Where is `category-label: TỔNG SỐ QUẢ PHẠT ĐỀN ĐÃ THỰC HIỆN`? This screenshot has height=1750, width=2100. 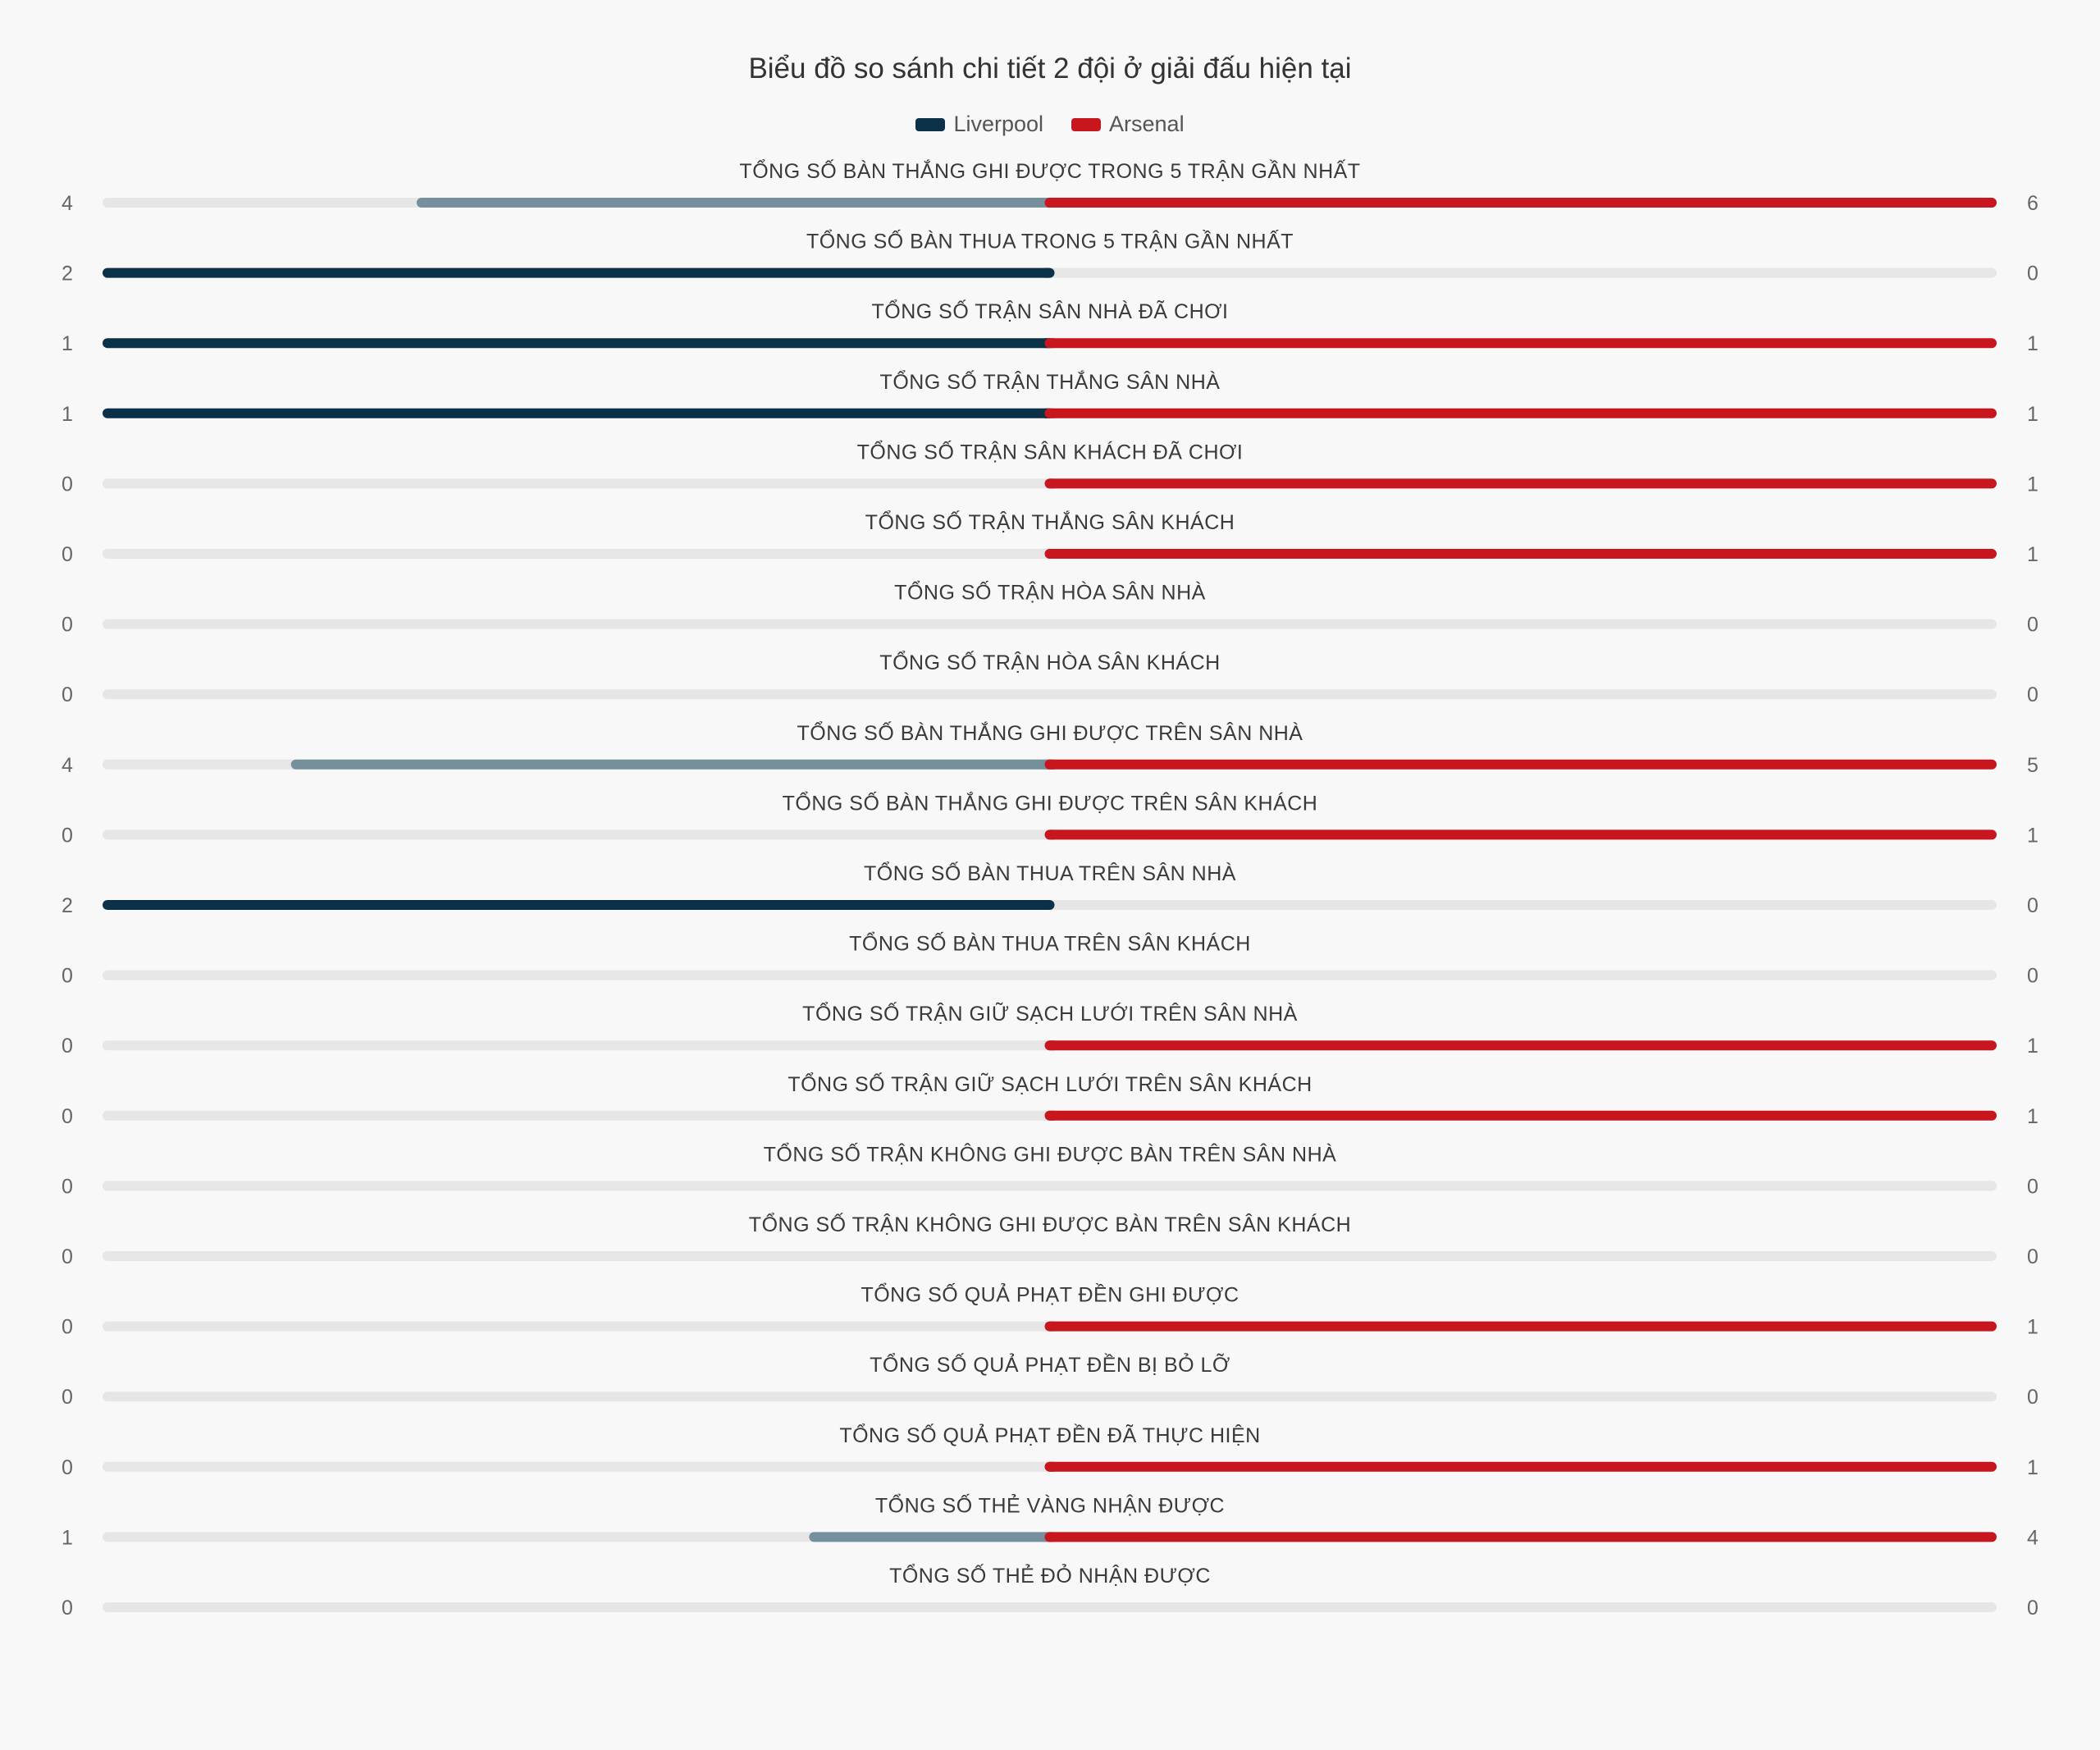
category-label: TỔNG SỐ QUẢ PHẠT ĐỀN ĐÃ THỰC HIỆN is located at coordinates (1049, 1435).